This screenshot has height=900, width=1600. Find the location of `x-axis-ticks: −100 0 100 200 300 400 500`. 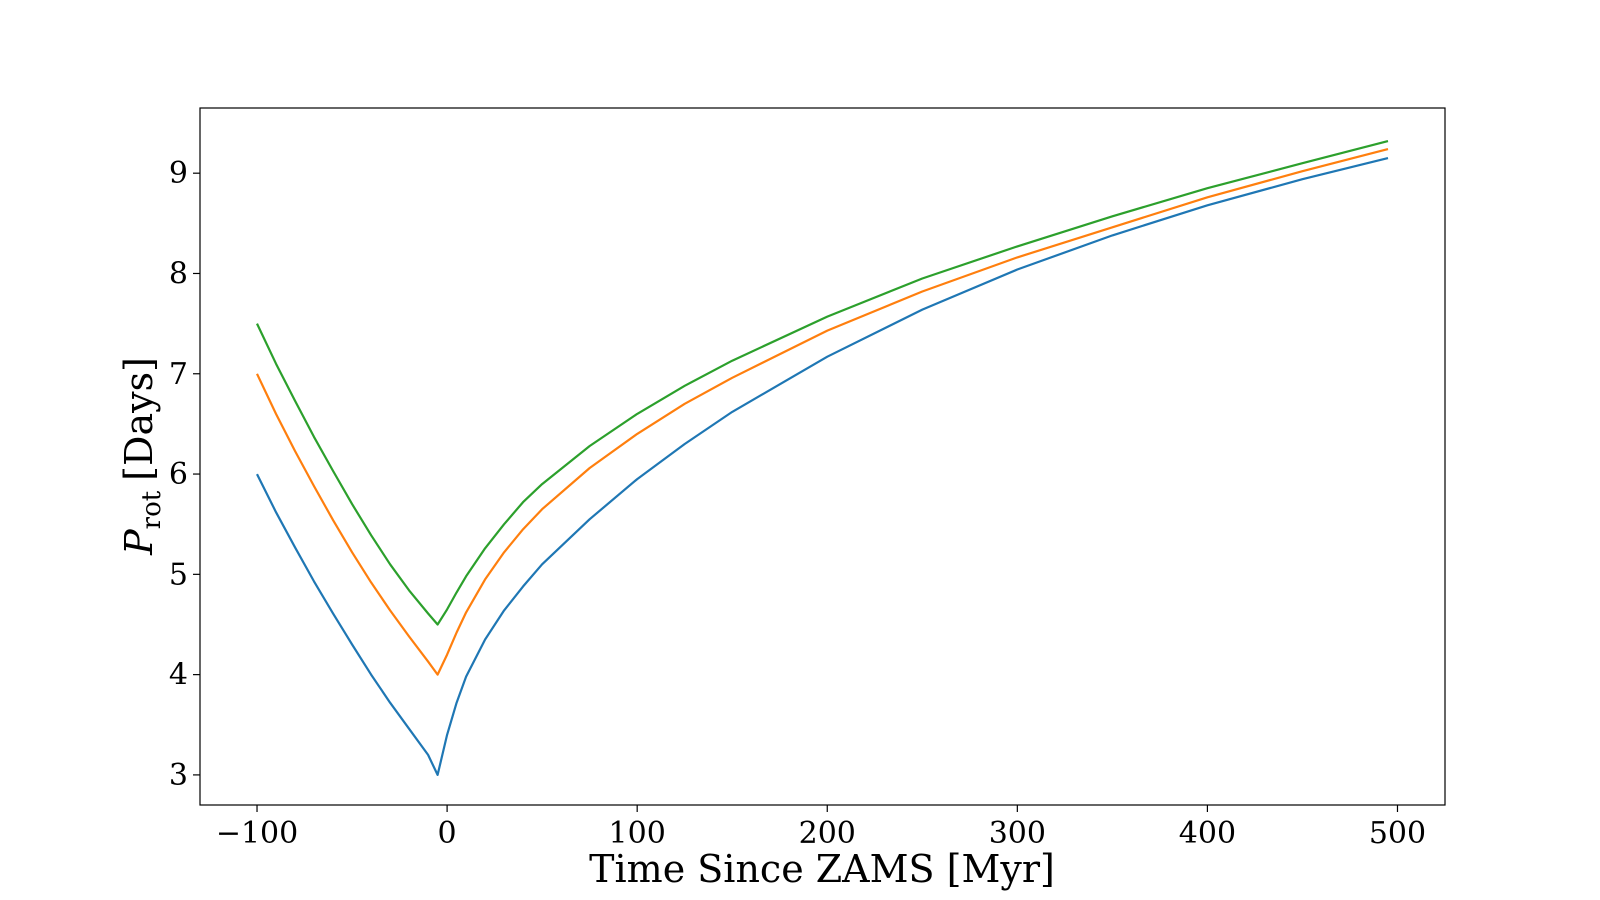

x-axis-ticks: −100 0 100 200 300 400 500 is located at coordinates (821, 828).